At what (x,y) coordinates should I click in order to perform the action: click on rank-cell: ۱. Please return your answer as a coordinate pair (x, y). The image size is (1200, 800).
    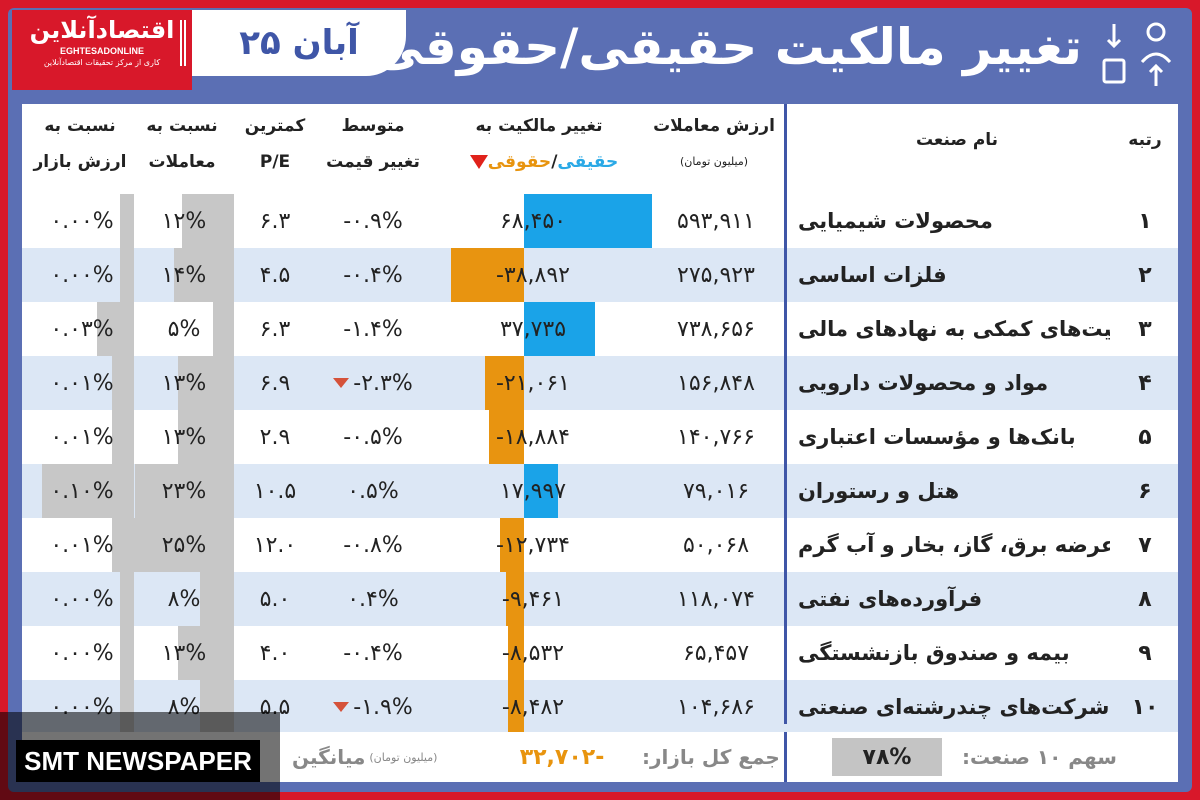
    Looking at the image, I should click on (1145, 221).